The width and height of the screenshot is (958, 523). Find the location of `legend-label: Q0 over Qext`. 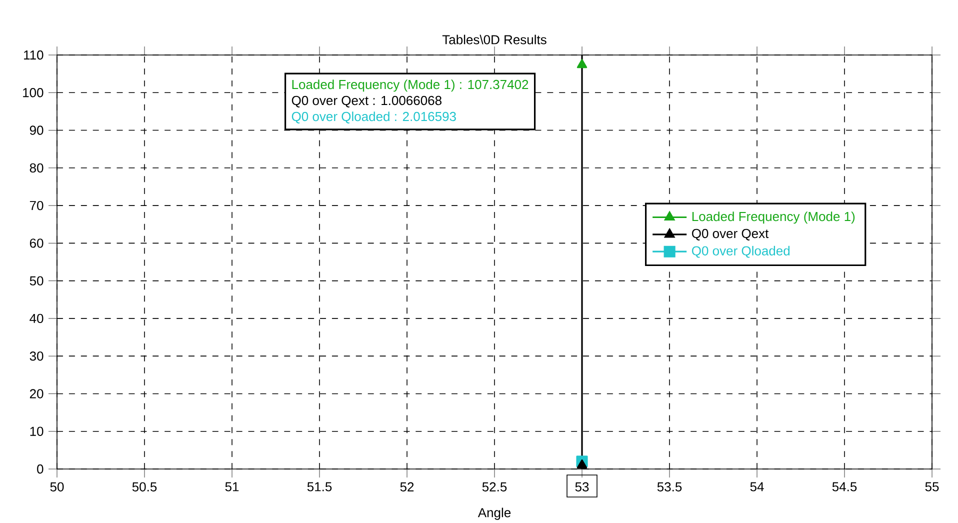

legend-label: Q0 over Qext is located at coordinates (730, 234).